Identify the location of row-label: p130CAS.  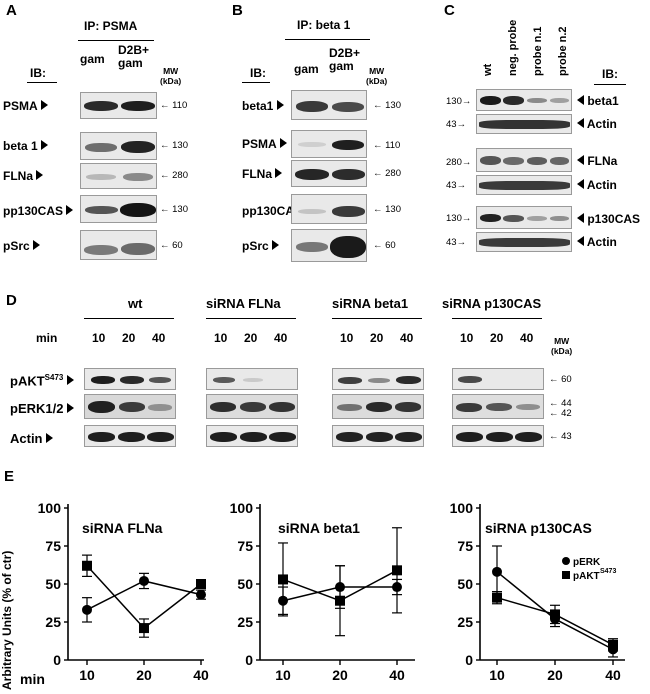
(608, 219).